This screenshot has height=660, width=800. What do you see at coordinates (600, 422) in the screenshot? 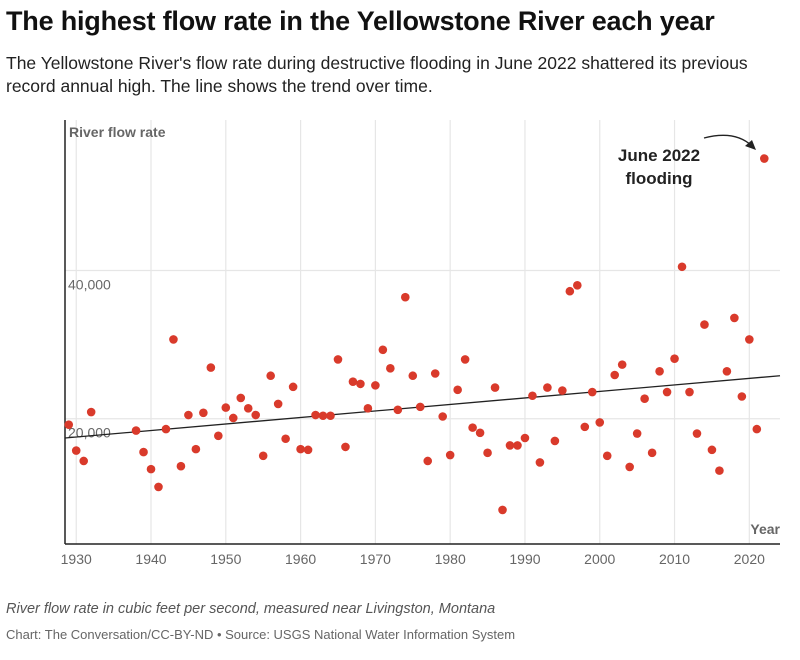
I see `data-point-2000` at bounding box center [600, 422].